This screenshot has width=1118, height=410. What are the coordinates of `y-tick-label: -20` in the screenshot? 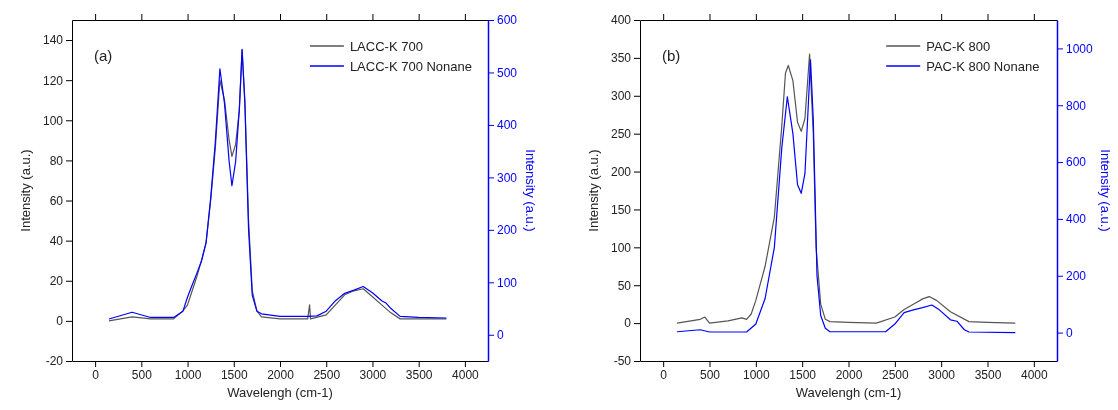 It's located at (54, 361).